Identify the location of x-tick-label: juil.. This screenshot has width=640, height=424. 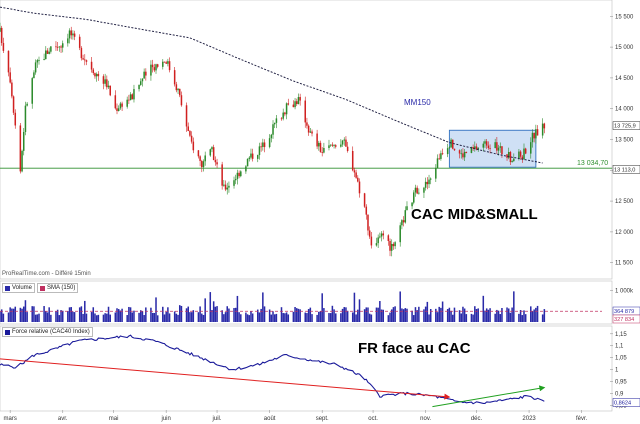
(217, 419).